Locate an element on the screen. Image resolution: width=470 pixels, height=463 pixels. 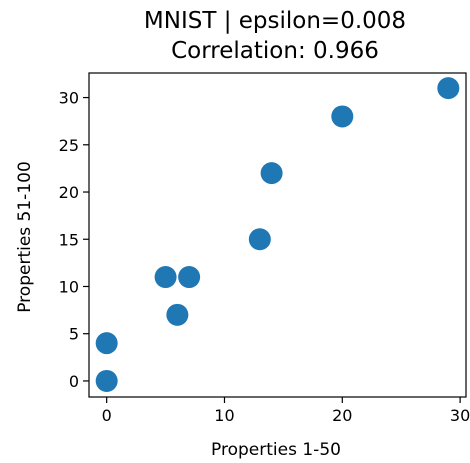
y-tick-label: 10 is located at coordinates (69, 286).